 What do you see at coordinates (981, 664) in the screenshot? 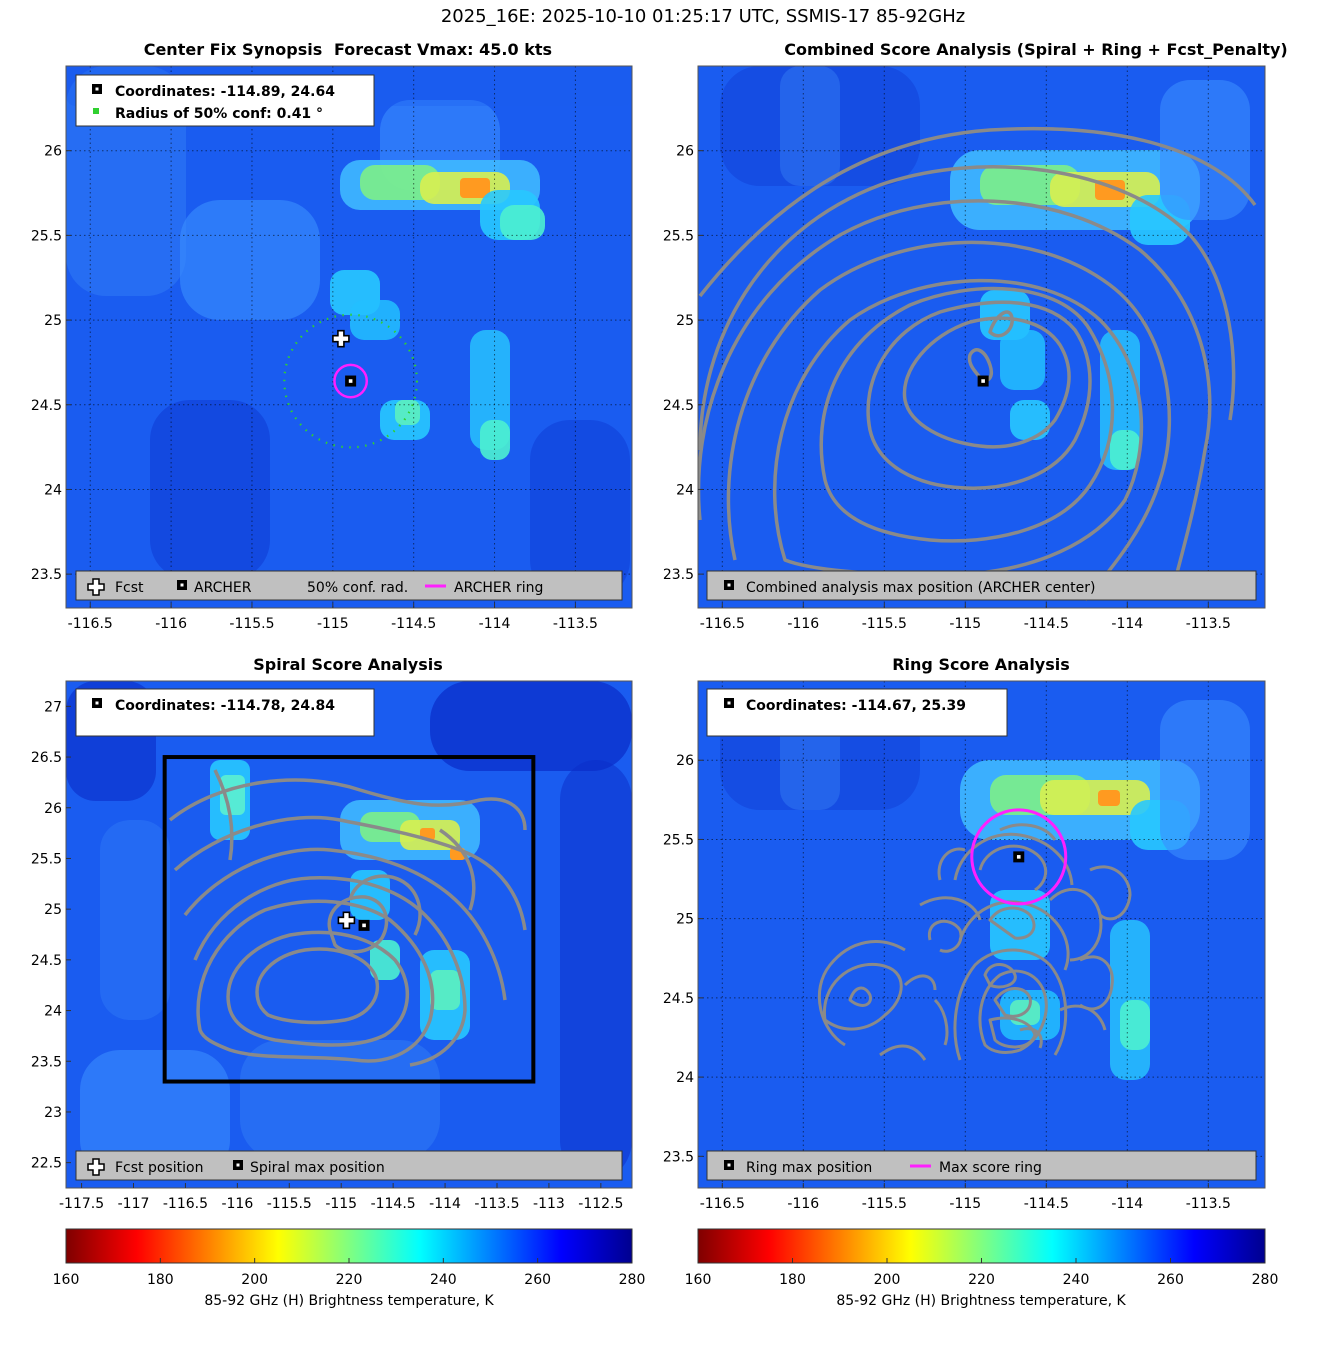
I see `ring-title: Ring Score Analysis` at bounding box center [981, 664].